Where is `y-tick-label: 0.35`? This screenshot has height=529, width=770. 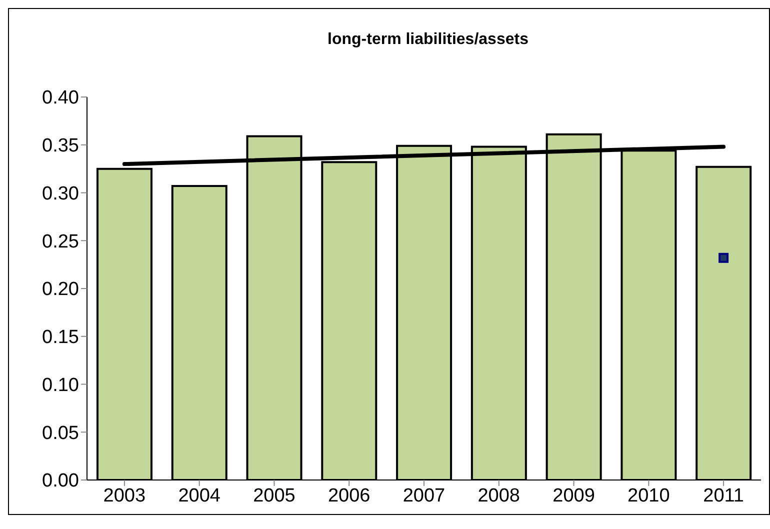 y-tick-label: 0.35 is located at coordinates (60, 146).